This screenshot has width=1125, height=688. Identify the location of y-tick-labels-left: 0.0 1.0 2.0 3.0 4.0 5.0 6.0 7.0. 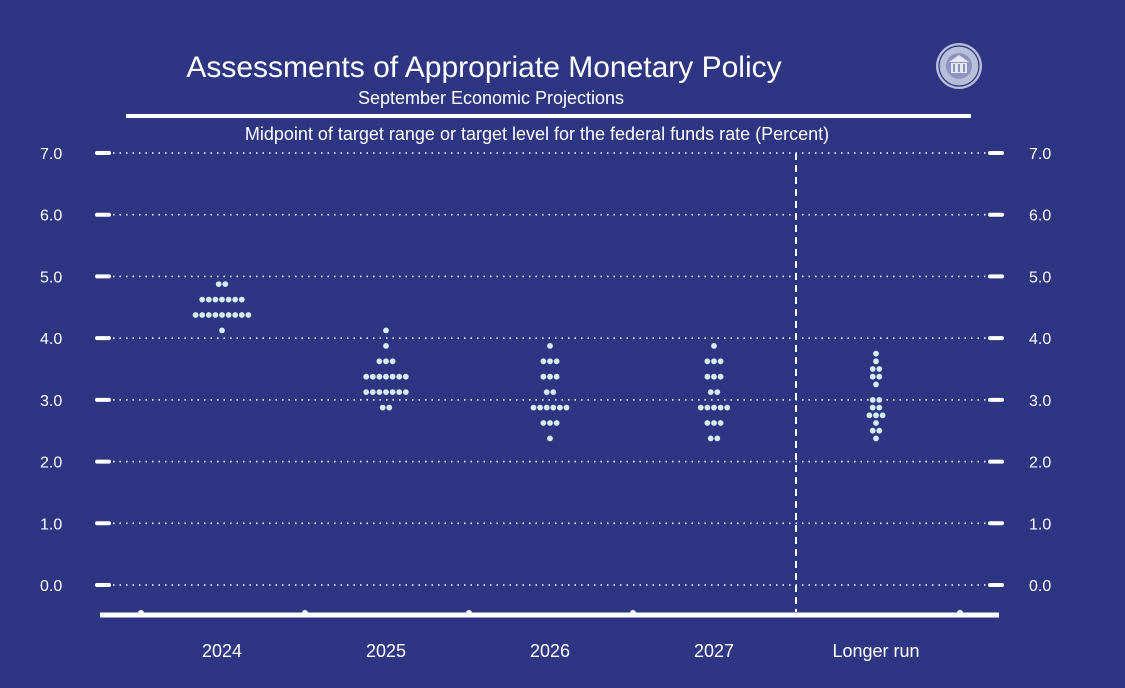
(51, 370).